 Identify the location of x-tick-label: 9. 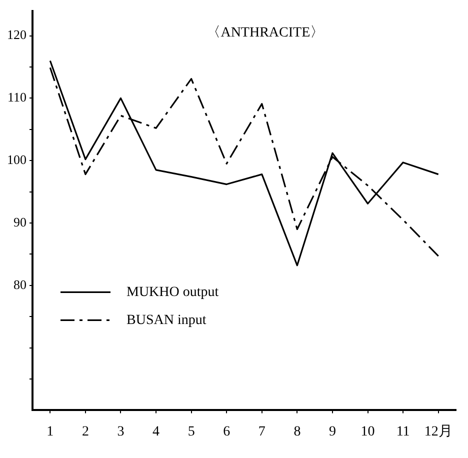
(332, 432).